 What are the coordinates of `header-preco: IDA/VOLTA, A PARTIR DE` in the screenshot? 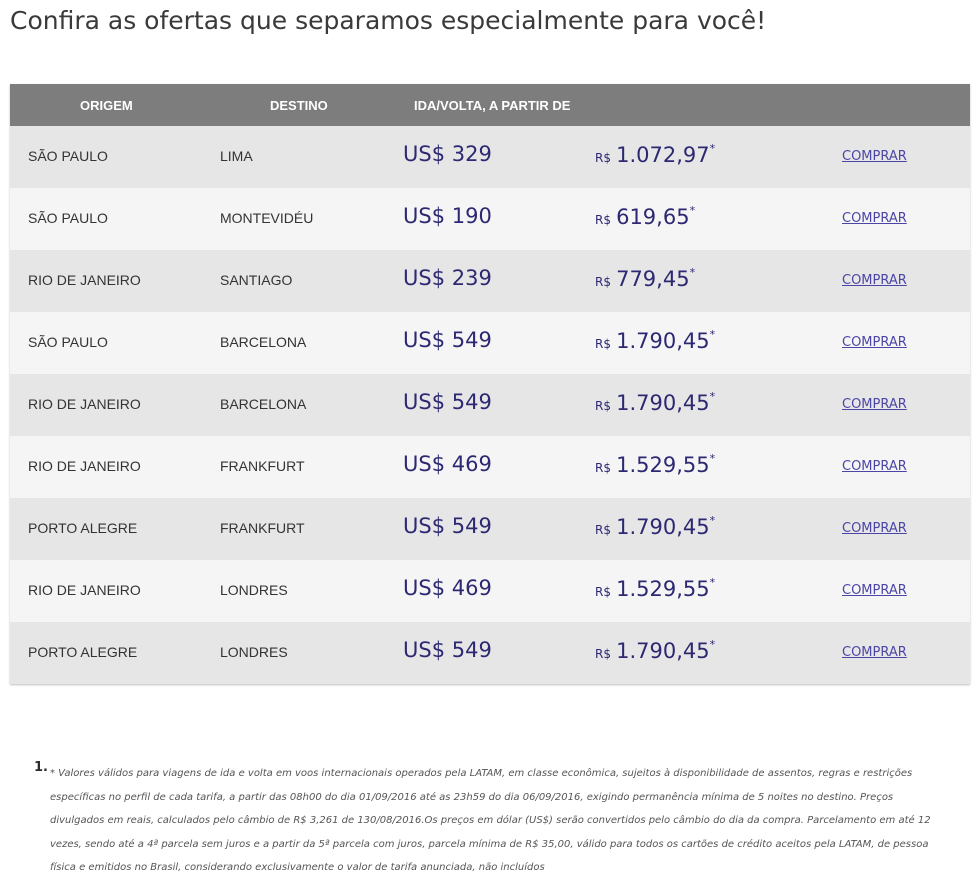 It's located at (492, 105).